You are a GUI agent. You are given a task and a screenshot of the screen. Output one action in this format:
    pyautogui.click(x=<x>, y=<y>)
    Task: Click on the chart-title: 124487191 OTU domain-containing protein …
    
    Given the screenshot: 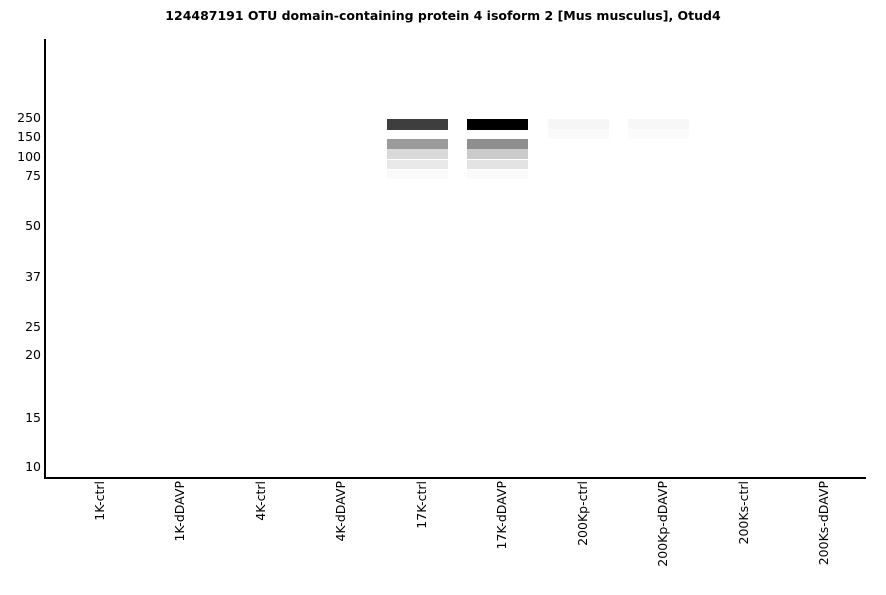 What is the action you would take?
    pyautogui.click(x=443, y=15)
    